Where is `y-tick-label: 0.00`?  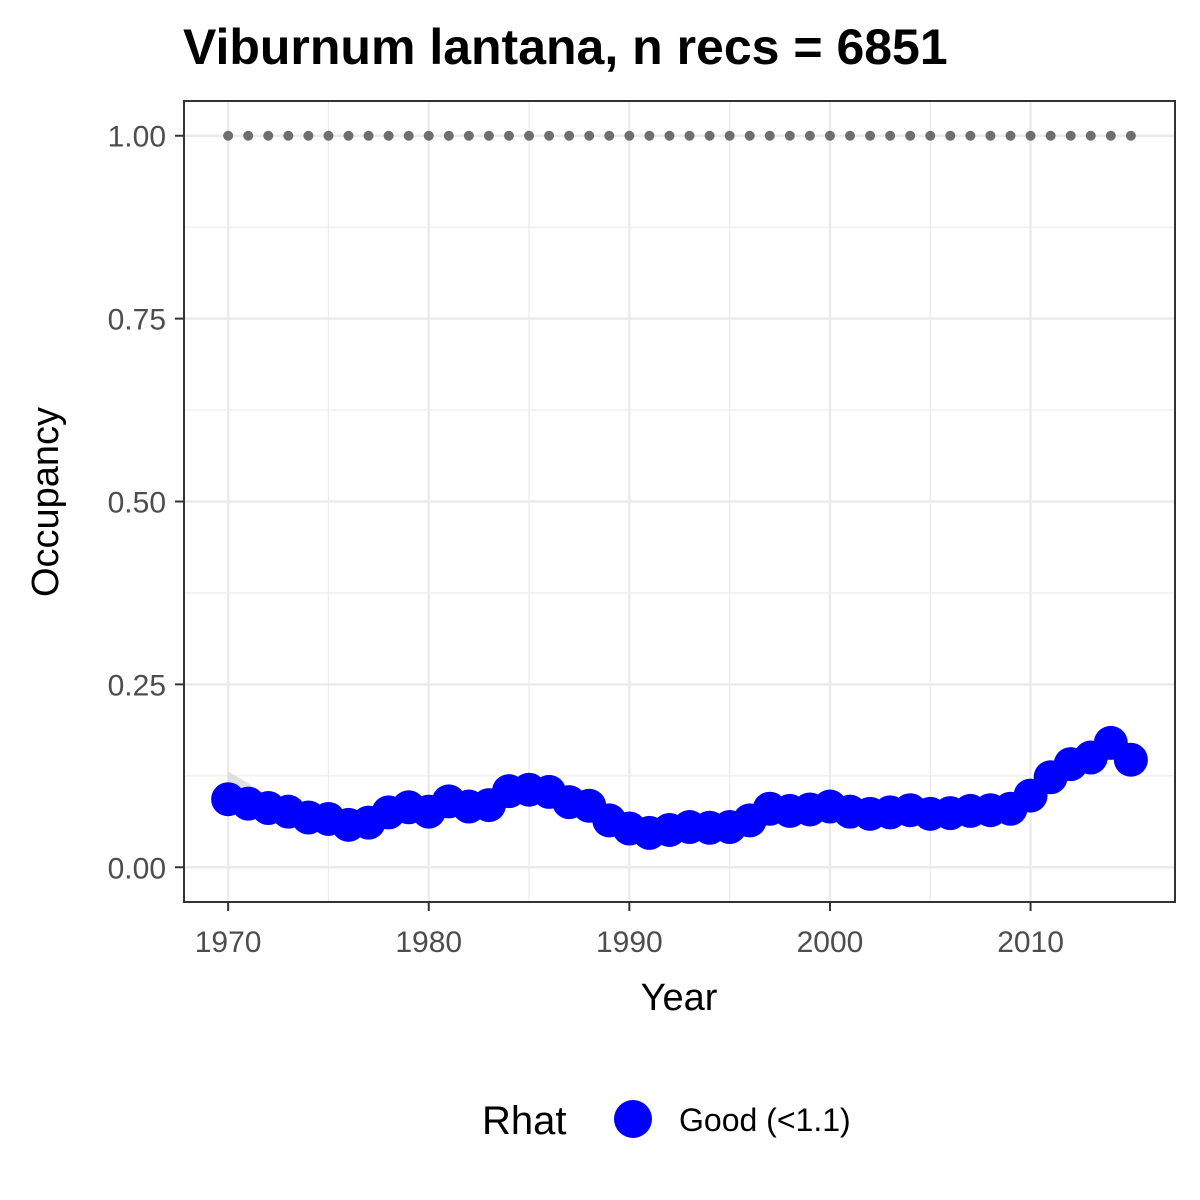
y-tick-label: 0.00 is located at coordinates (137, 868).